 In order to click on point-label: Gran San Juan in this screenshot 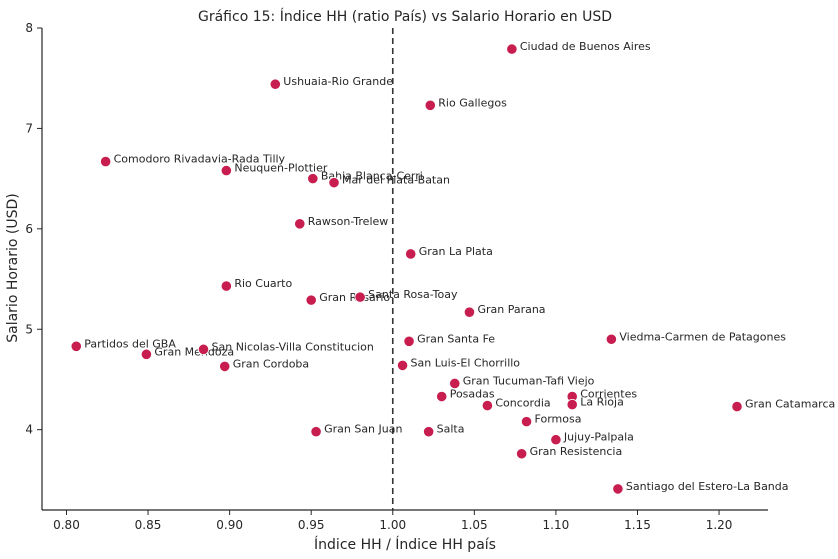, I will do `click(363, 429)`.